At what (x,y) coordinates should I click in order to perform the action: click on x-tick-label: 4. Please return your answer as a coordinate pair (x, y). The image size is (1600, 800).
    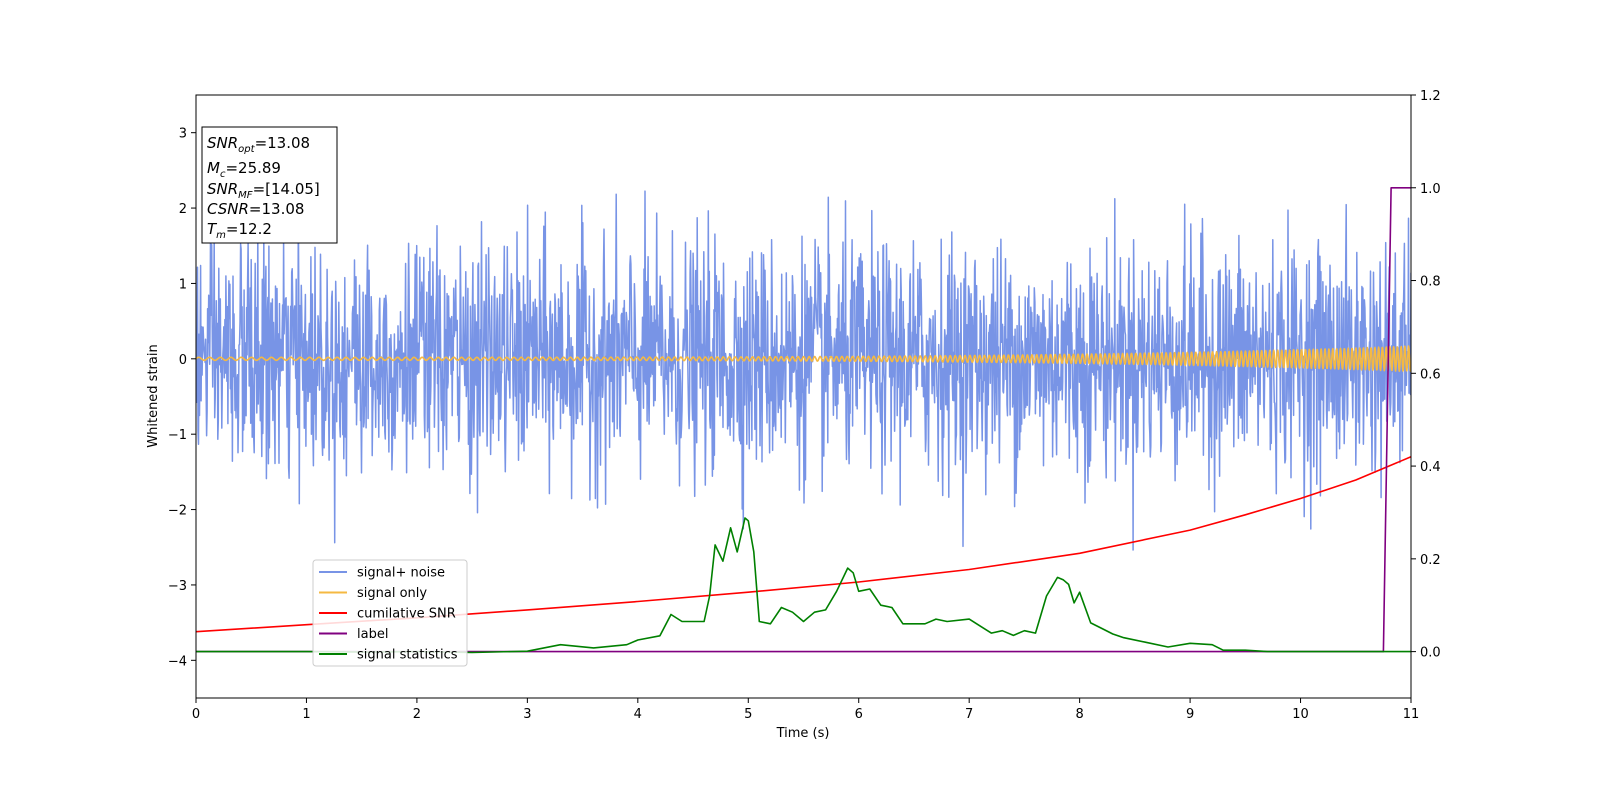
    Looking at the image, I should click on (638, 714).